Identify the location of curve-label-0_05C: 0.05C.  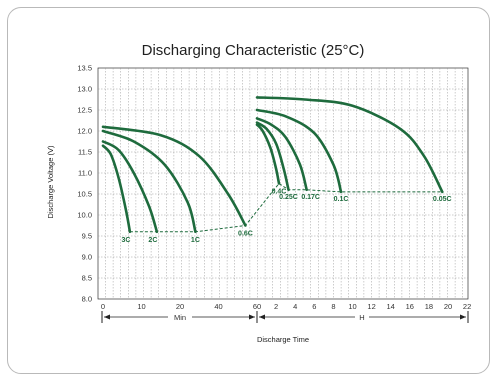
(442, 199).